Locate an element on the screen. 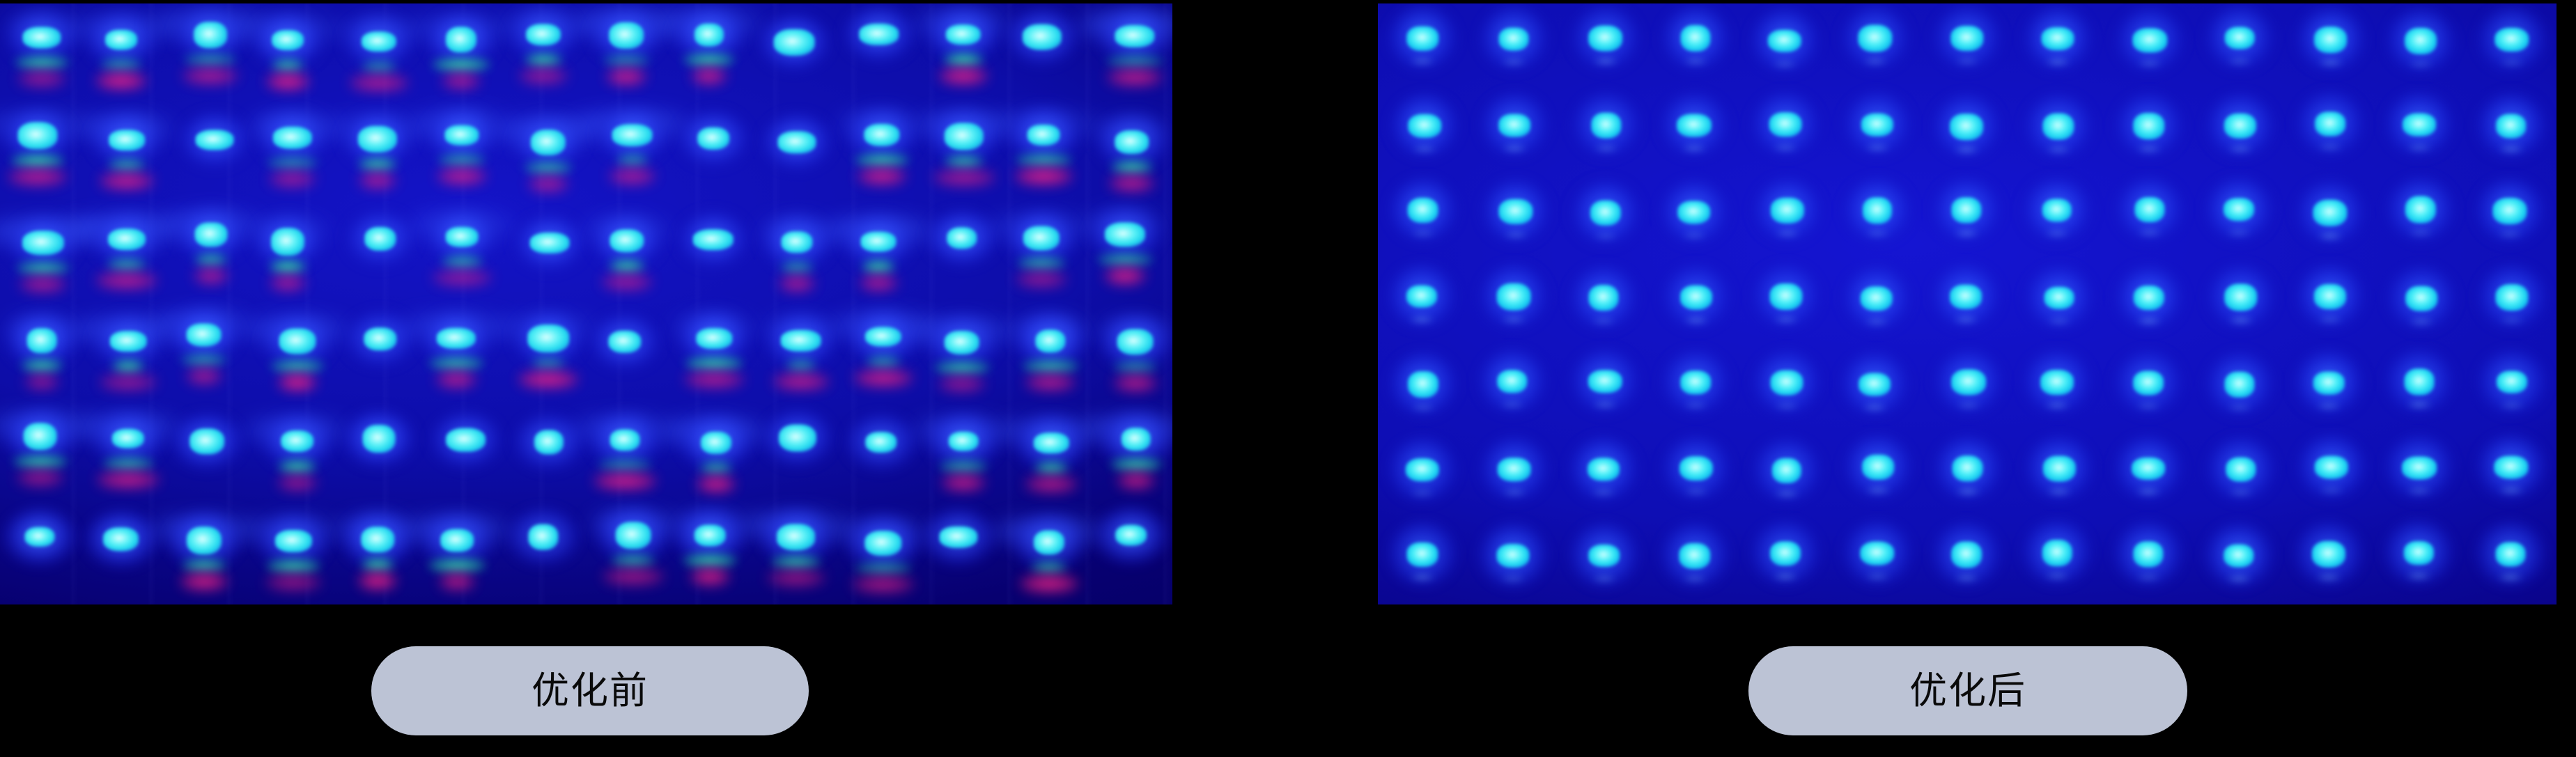 This screenshot has width=2576, height=757. caption-pill-after: 优化后 is located at coordinates (1967, 690).